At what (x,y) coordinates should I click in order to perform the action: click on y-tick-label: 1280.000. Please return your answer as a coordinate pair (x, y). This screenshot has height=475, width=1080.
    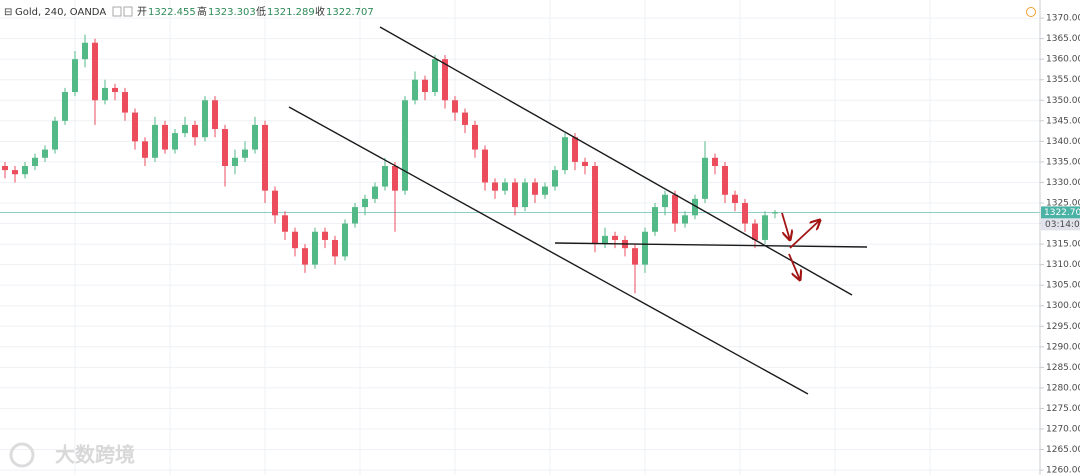
    Looking at the image, I should click on (1063, 388).